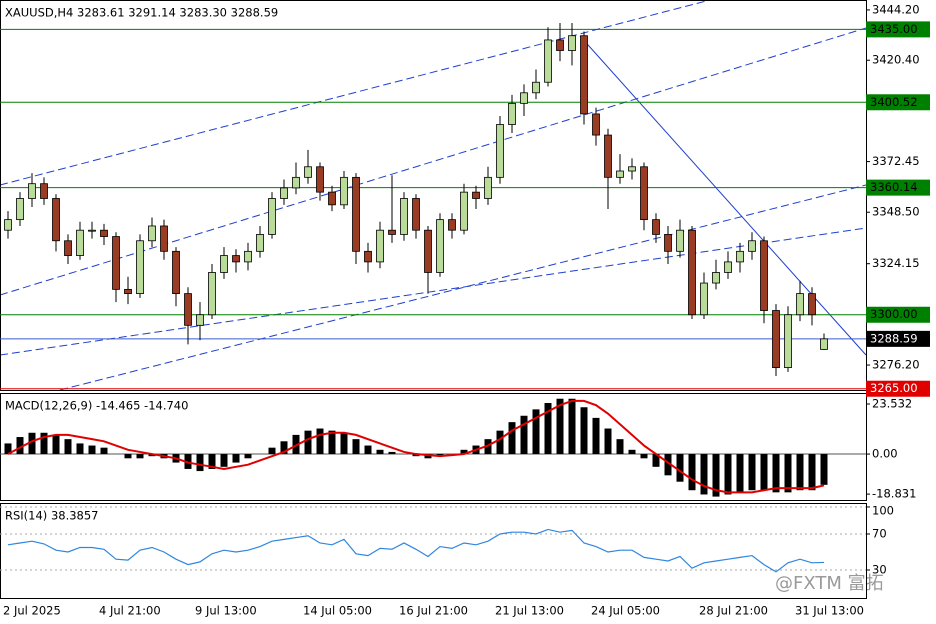  Describe the element at coordinates (894, 388) in the screenshot. I see `level-label: 3265.00` at that location.